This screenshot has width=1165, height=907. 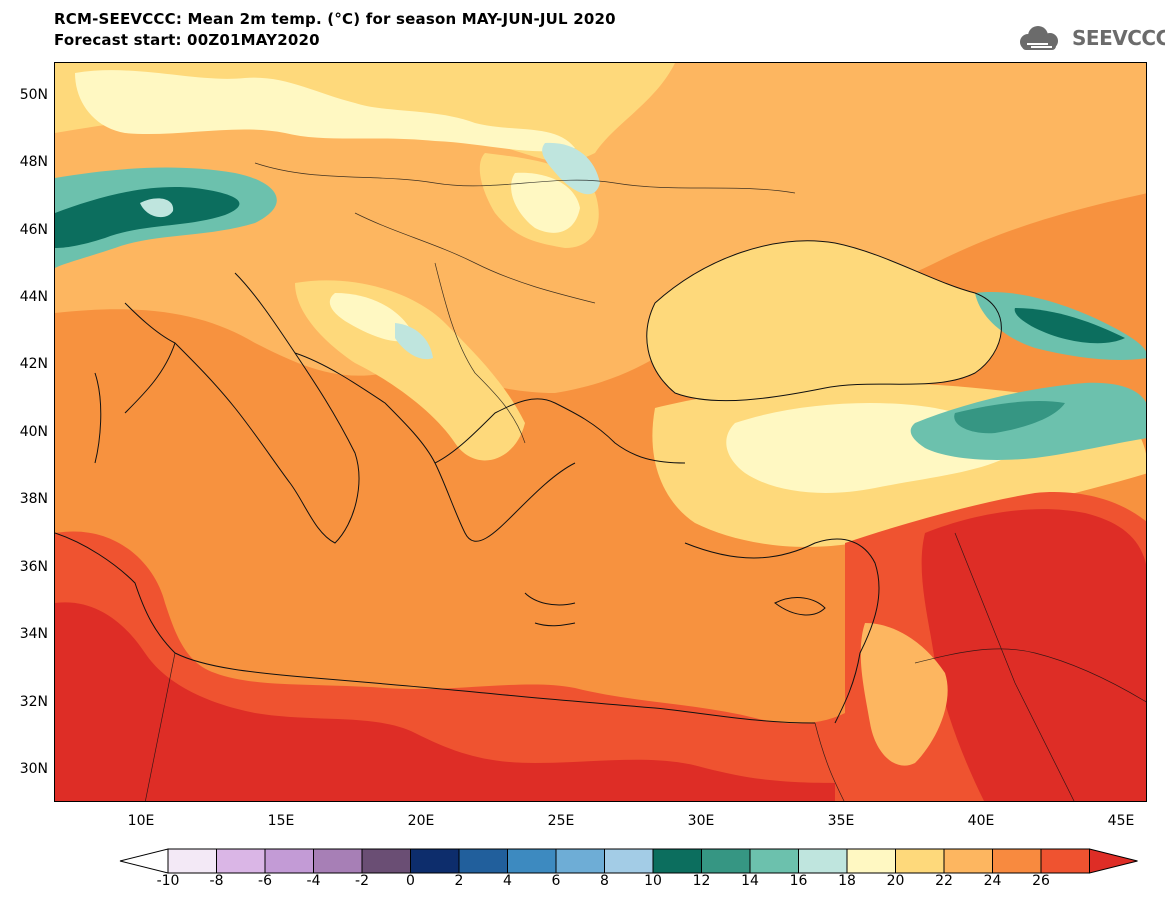 I want to click on colorbar-label: -8, so click(x=216, y=881).